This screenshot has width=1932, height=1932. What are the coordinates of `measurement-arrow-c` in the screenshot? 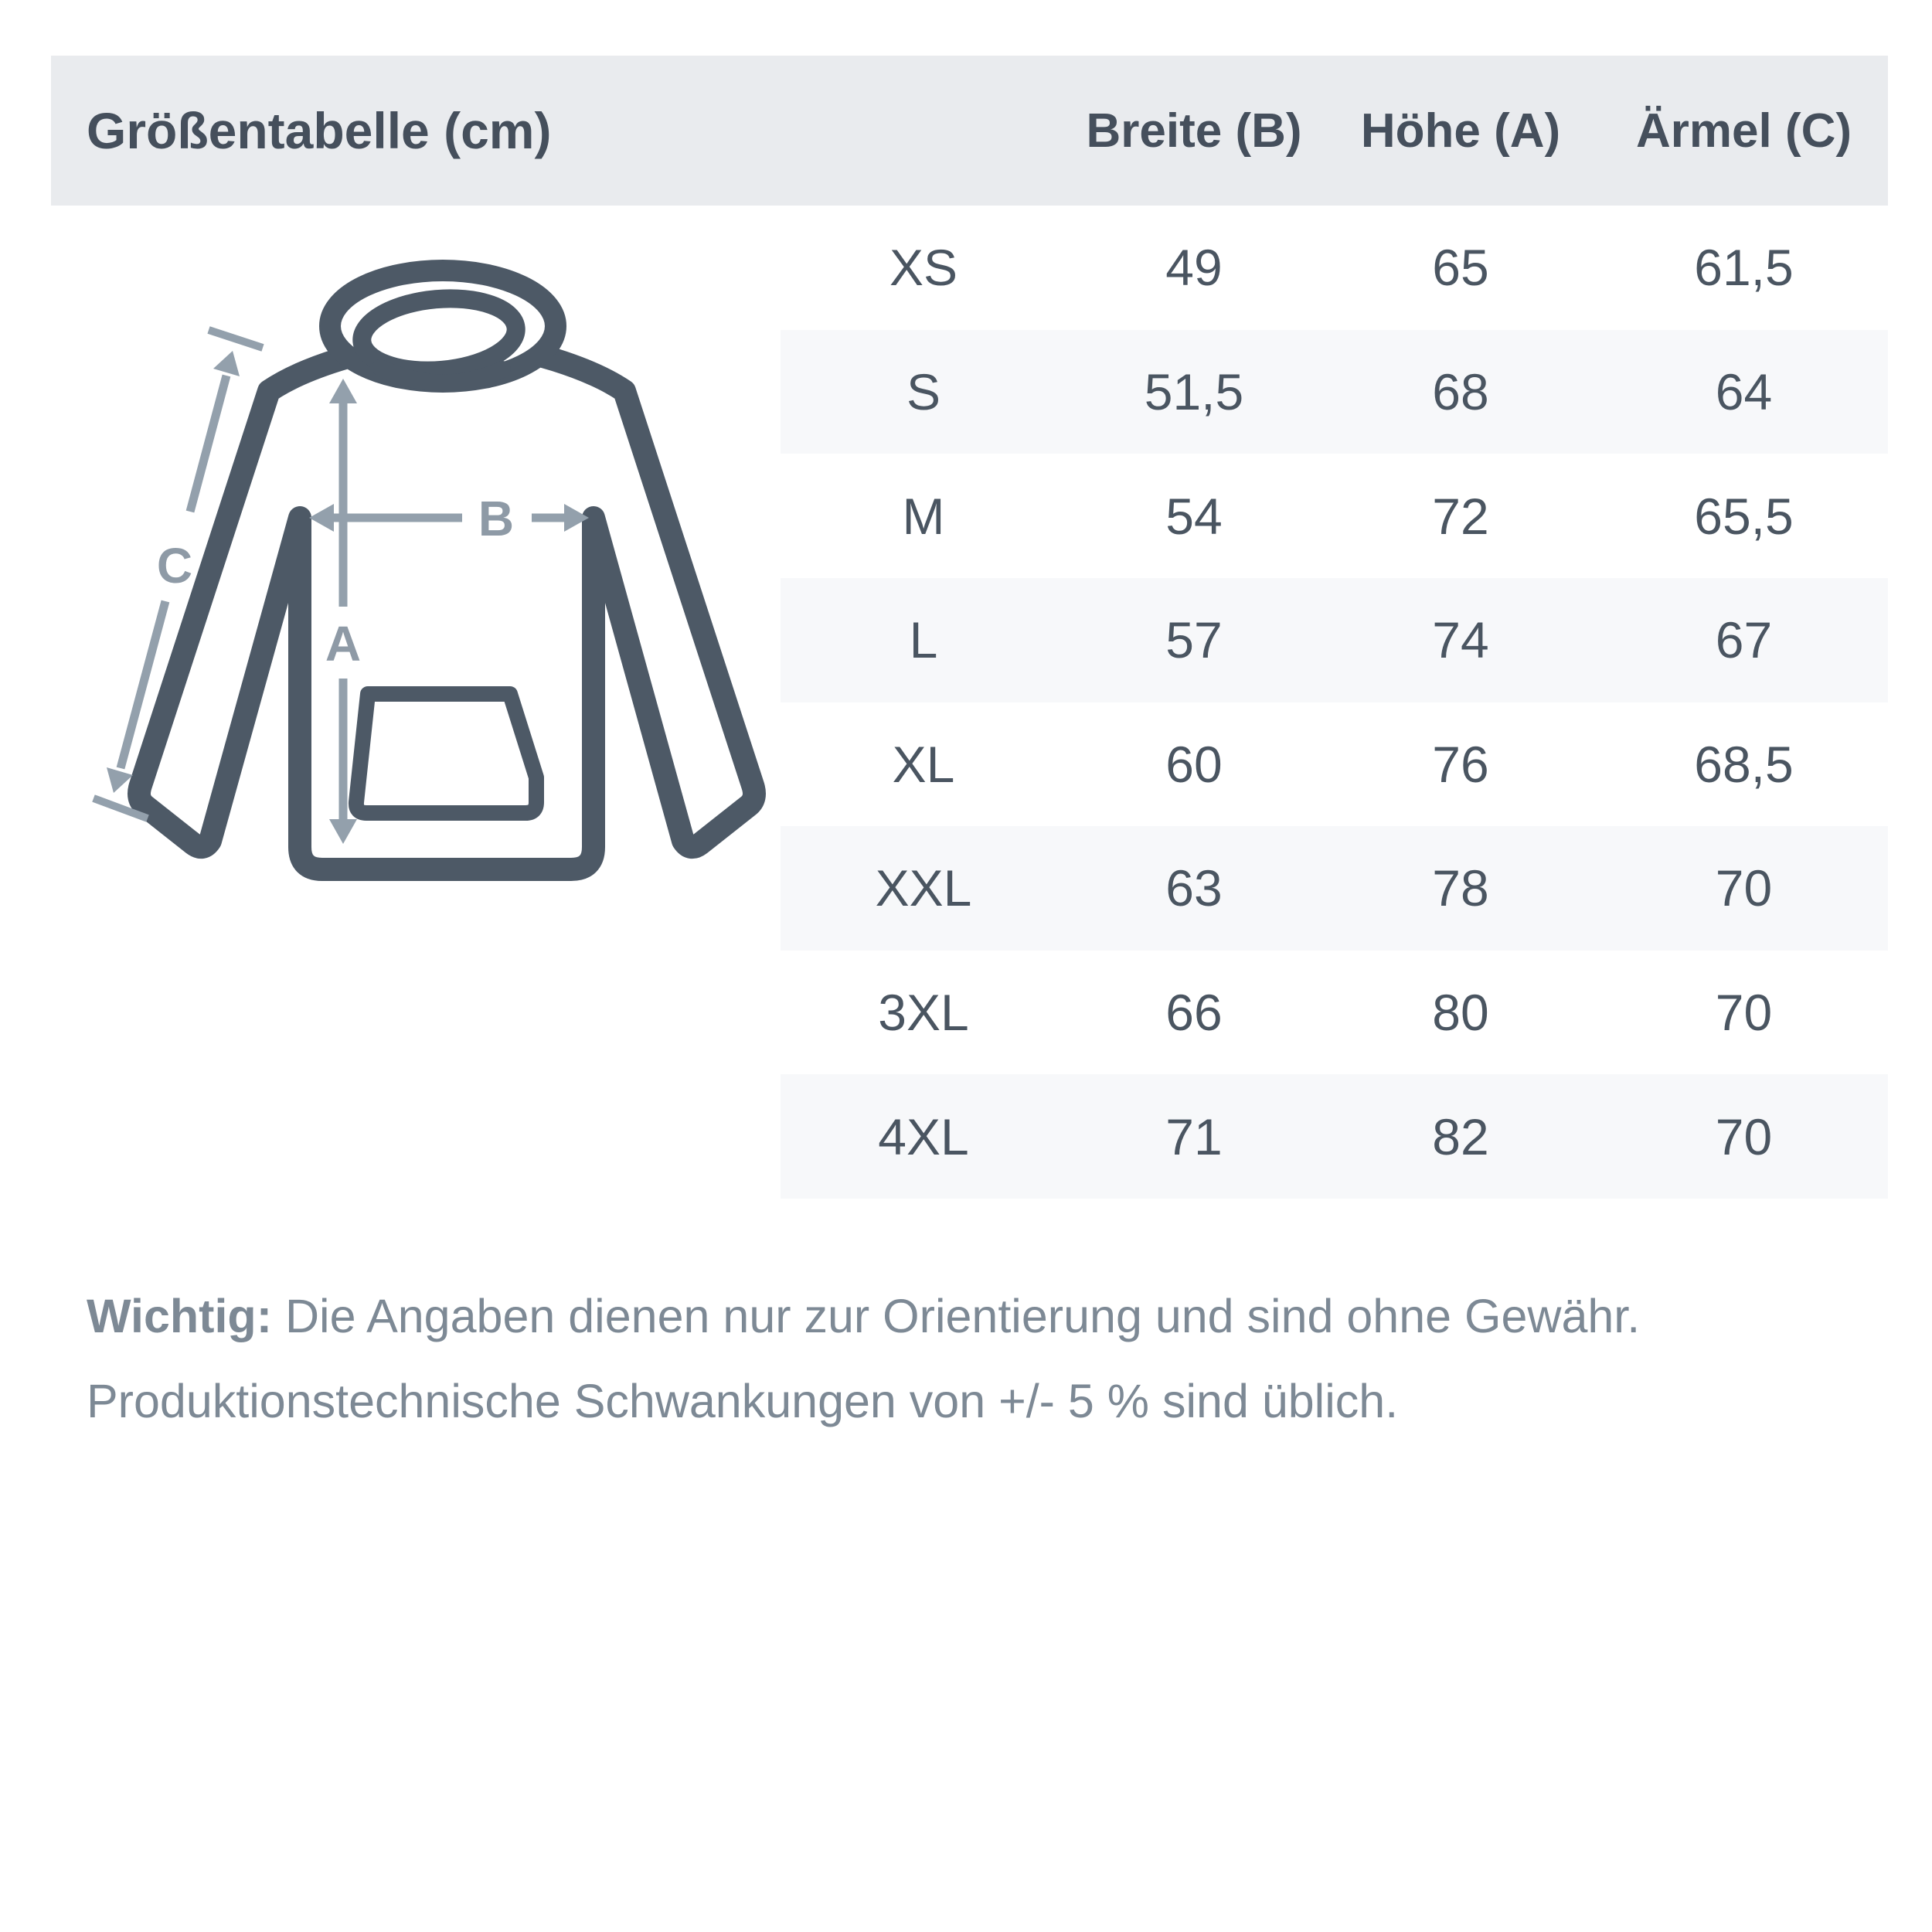 It's located at (178, 574).